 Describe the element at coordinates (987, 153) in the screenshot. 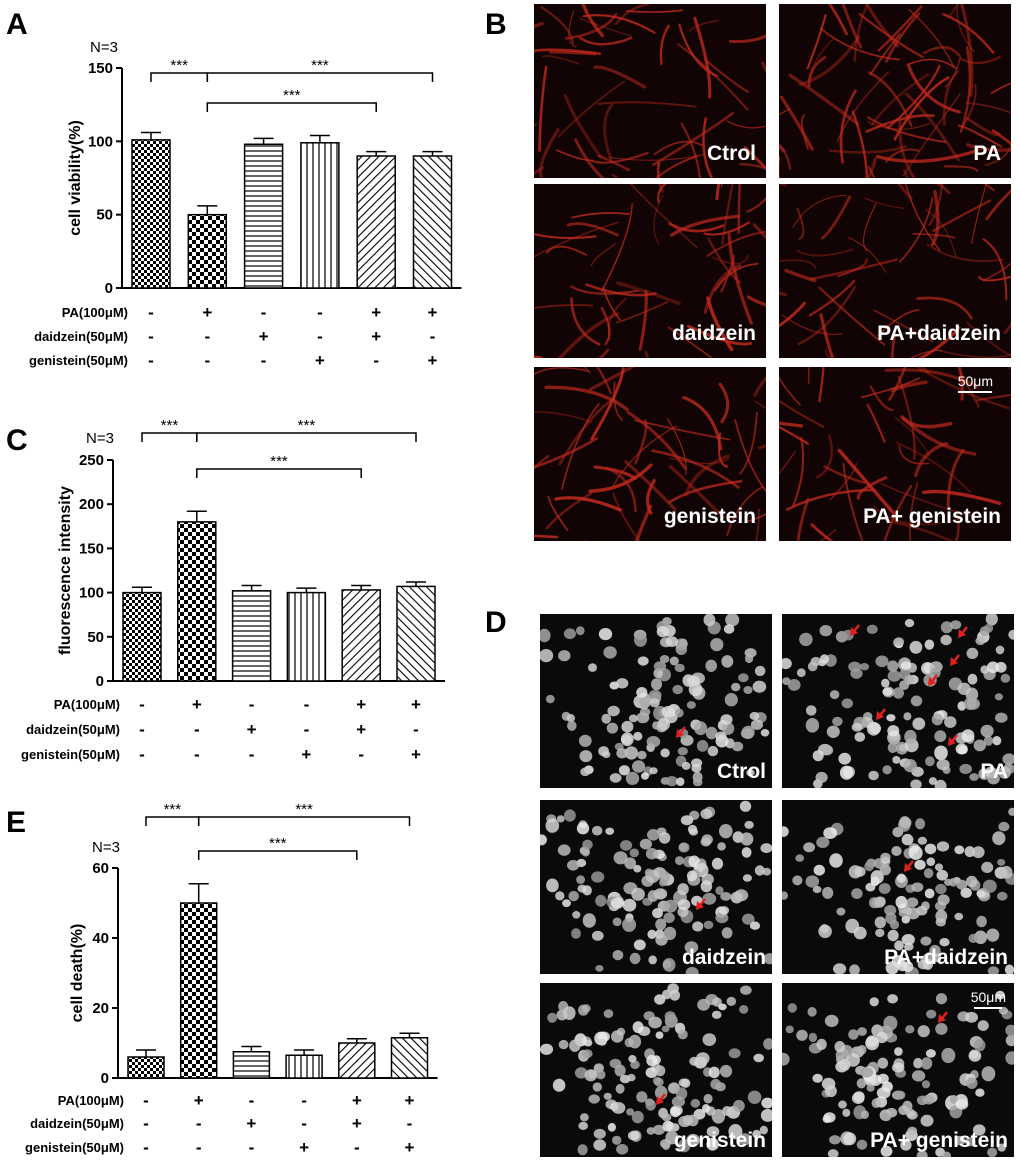

I see `micrograph-b-label-2: PA` at that location.